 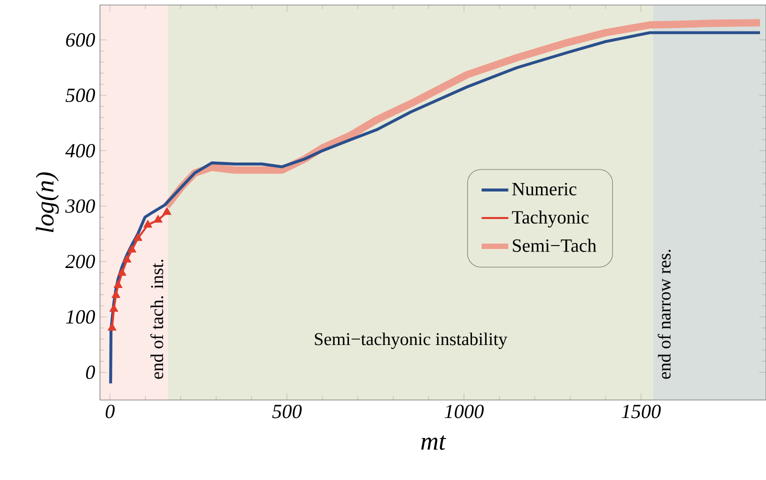 What do you see at coordinates (544, 189) in the screenshot?
I see `legend-label: Numeric` at bounding box center [544, 189].